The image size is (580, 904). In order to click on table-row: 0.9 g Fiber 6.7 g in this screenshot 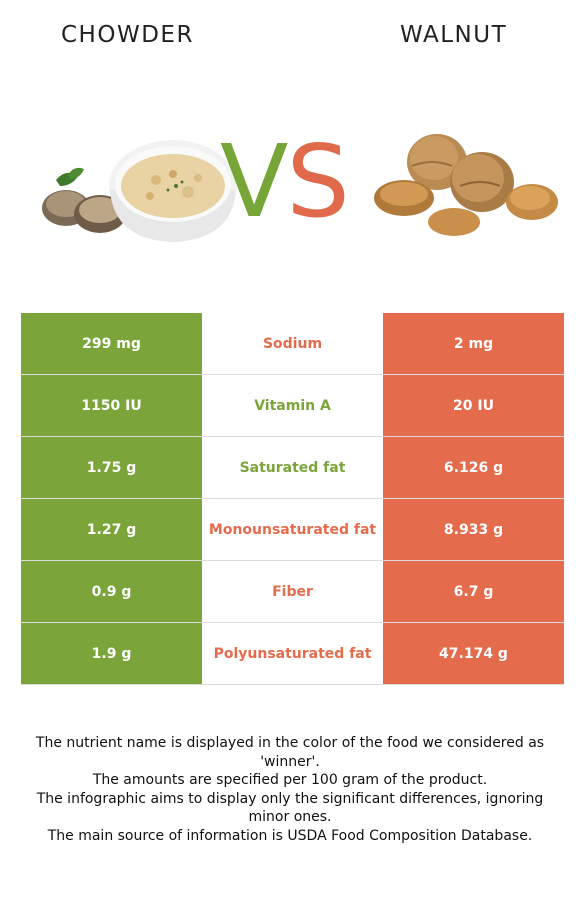, I will do `click(292, 591)`.